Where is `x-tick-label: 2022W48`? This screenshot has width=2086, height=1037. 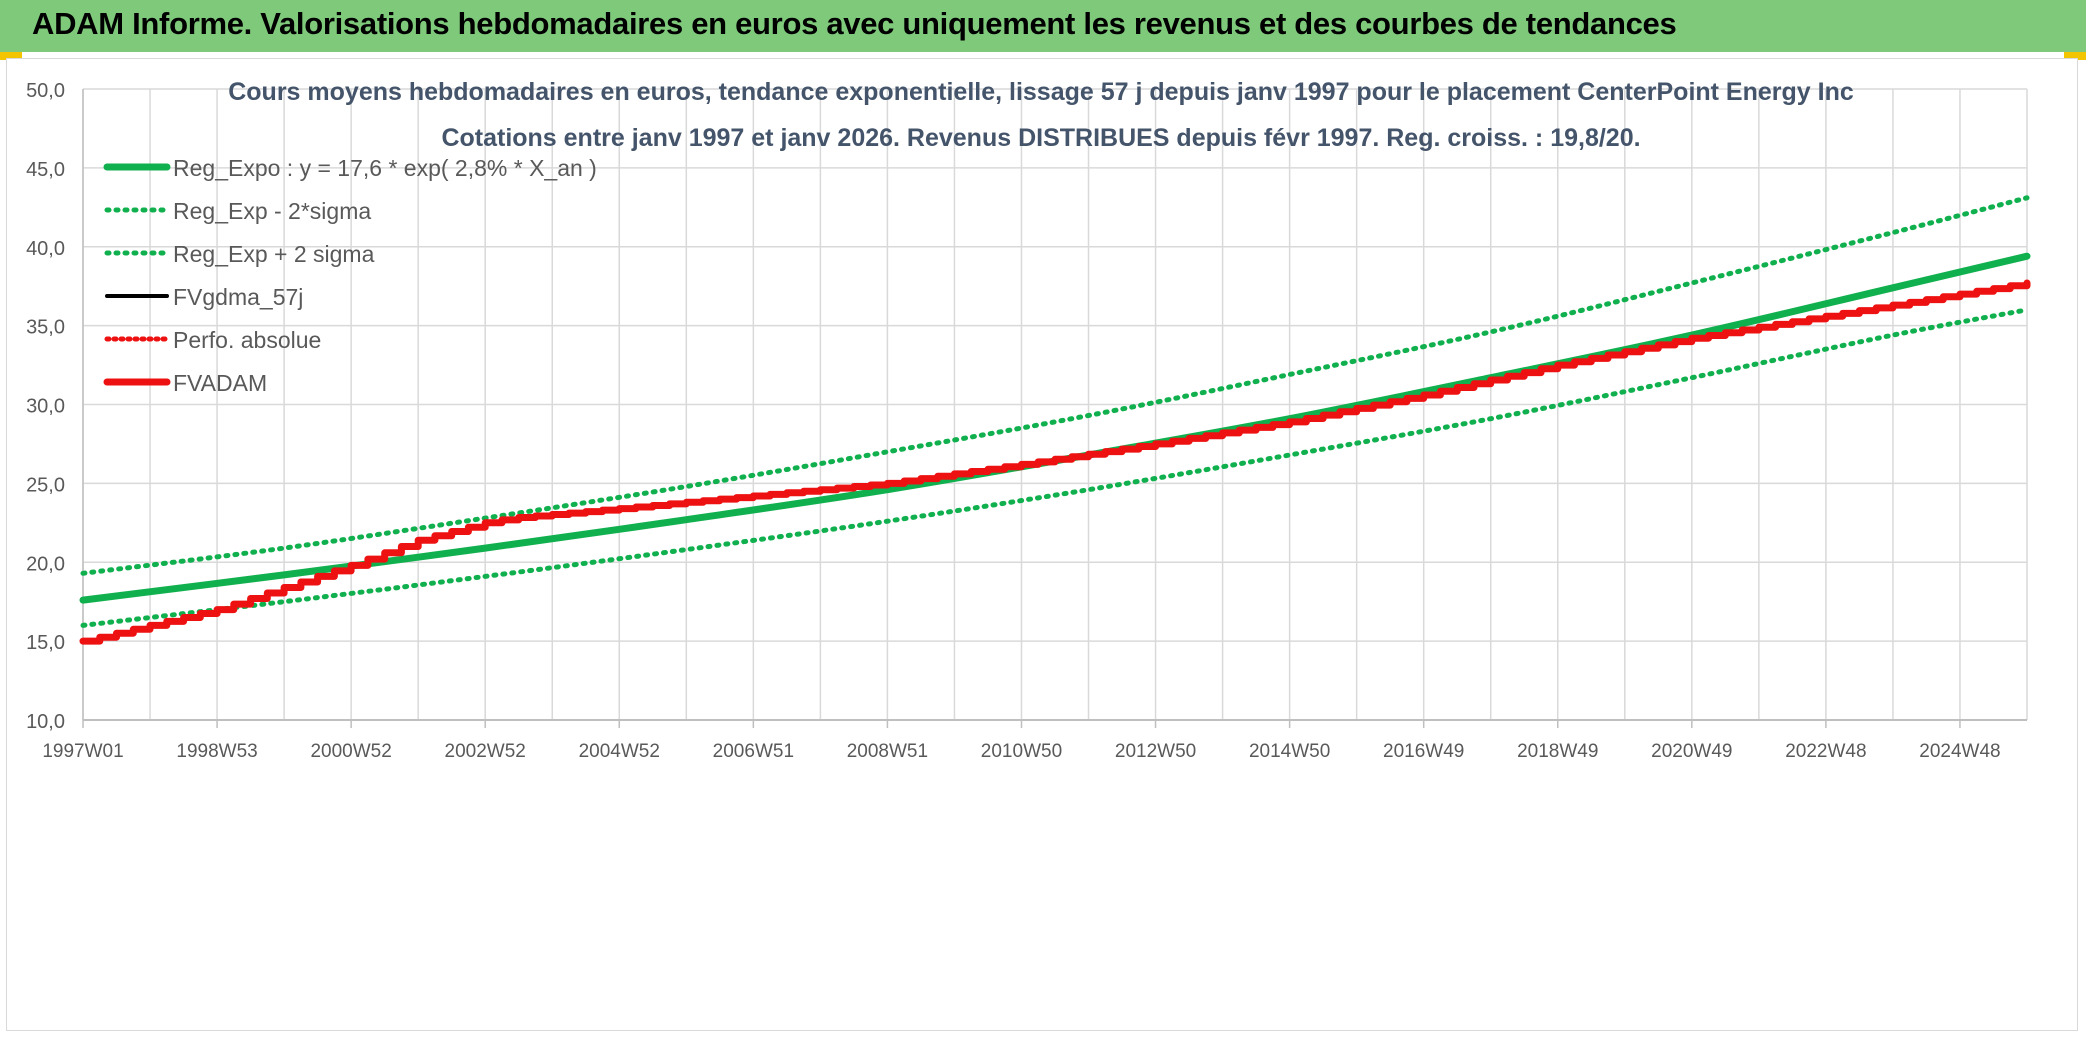
x-tick-label: 2022W48 is located at coordinates (1825, 751).